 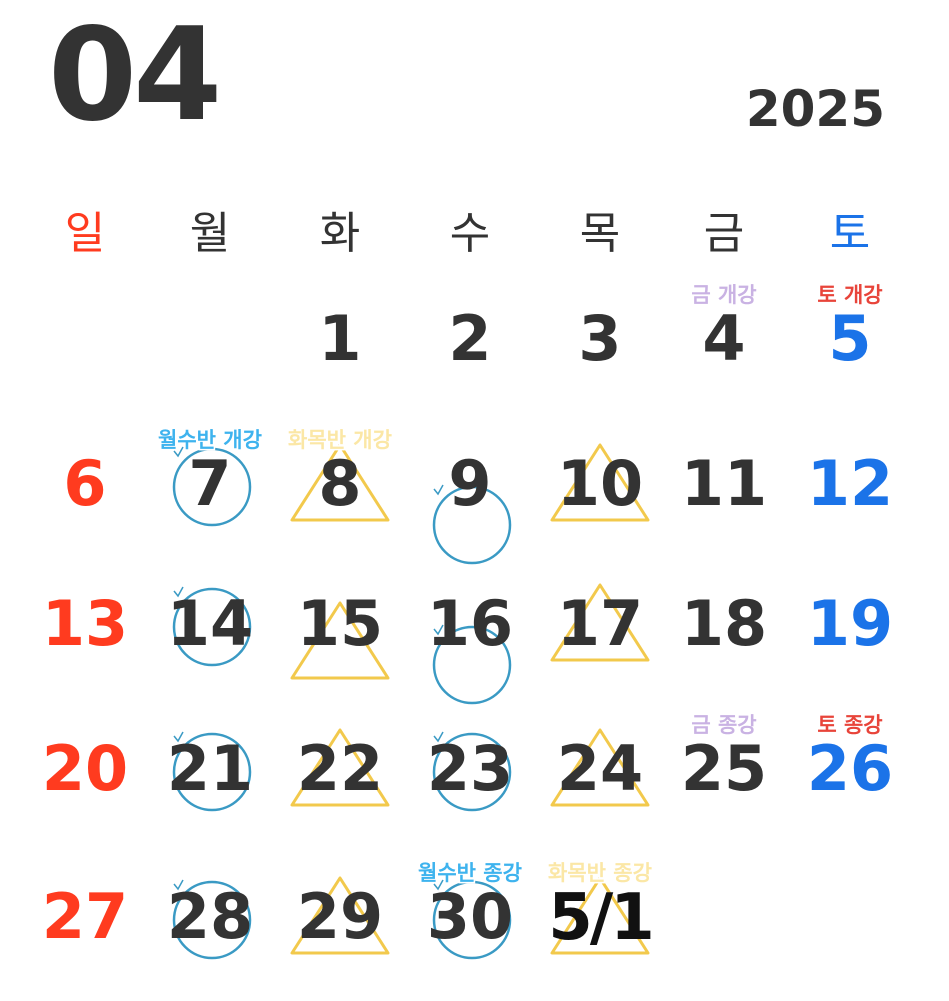 I want to click on day-cell: 6, so click(x=85, y=483).